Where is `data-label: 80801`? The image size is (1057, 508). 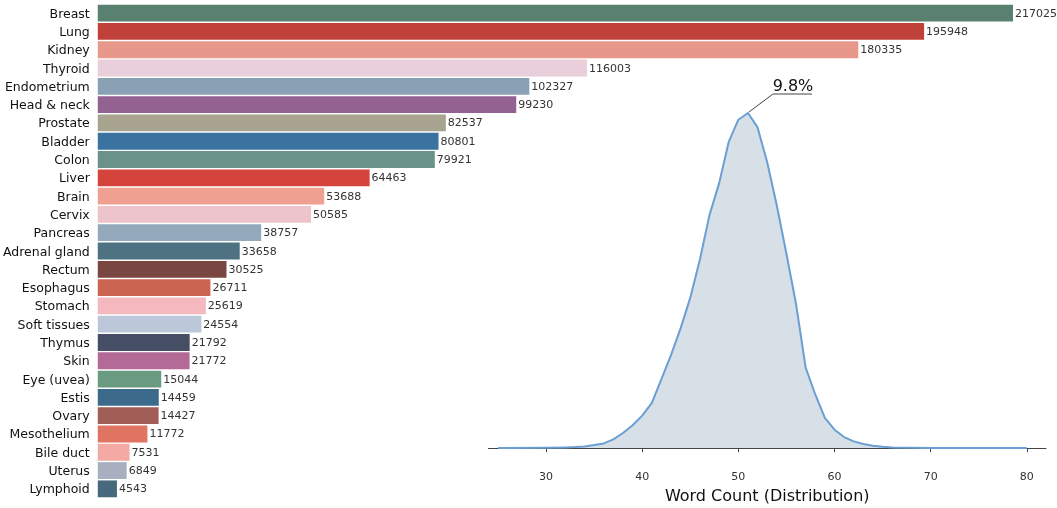
data-label: 80801 is located at coordinates (458, 141).